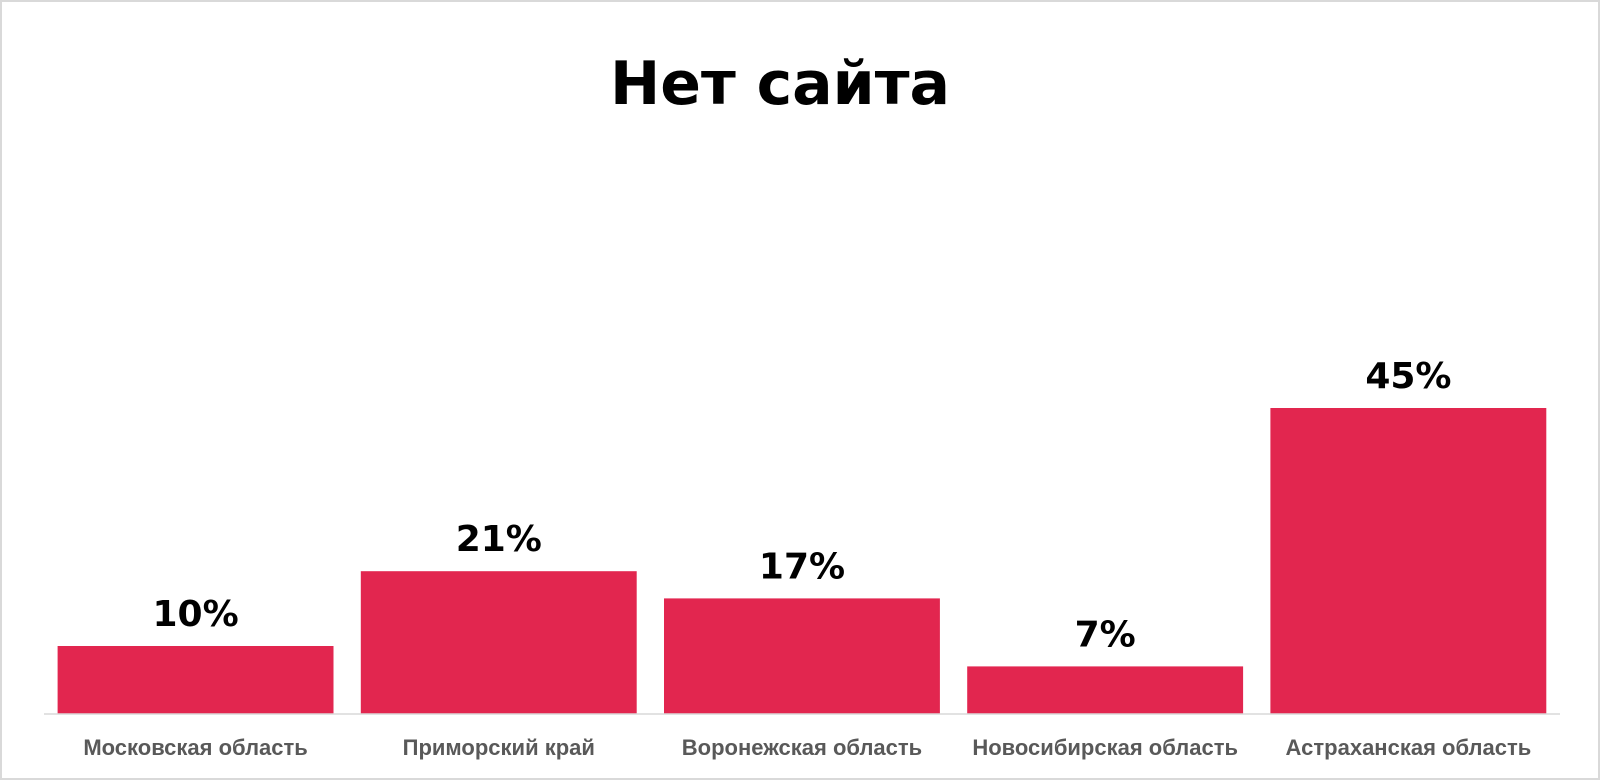 This screenshot has height=780, width=1600. What do you see at coordinates (1408, 376) in the screenshot?
I see `value-label-5: 45%` at bounding box center [1408, 376].